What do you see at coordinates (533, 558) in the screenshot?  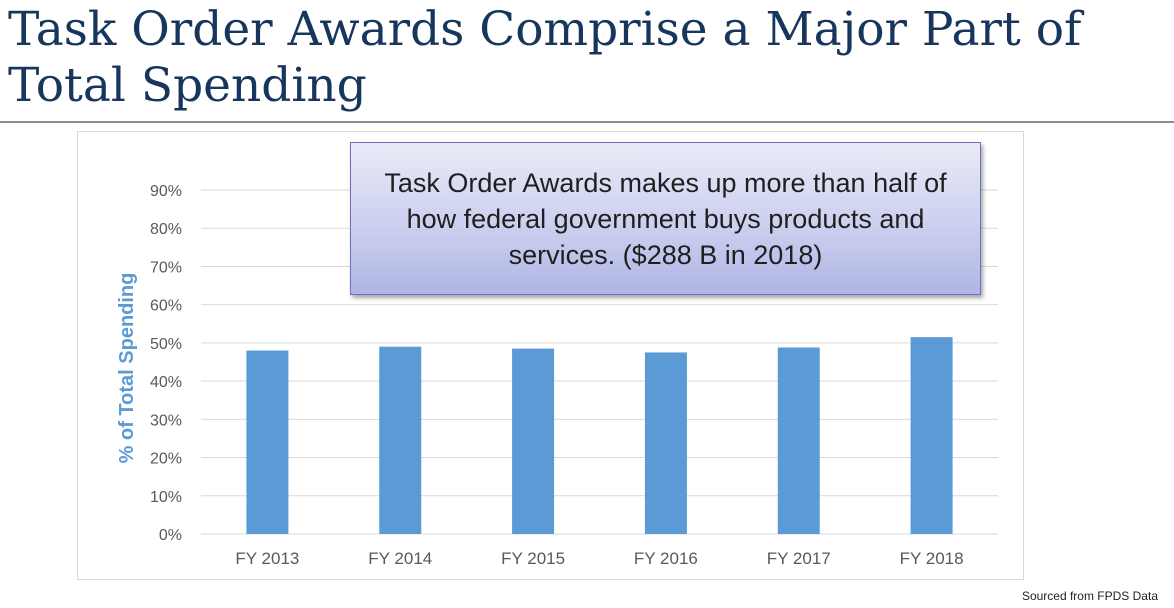 I see `x-tick-label: FY 2015` at bounding box center [533, 558].